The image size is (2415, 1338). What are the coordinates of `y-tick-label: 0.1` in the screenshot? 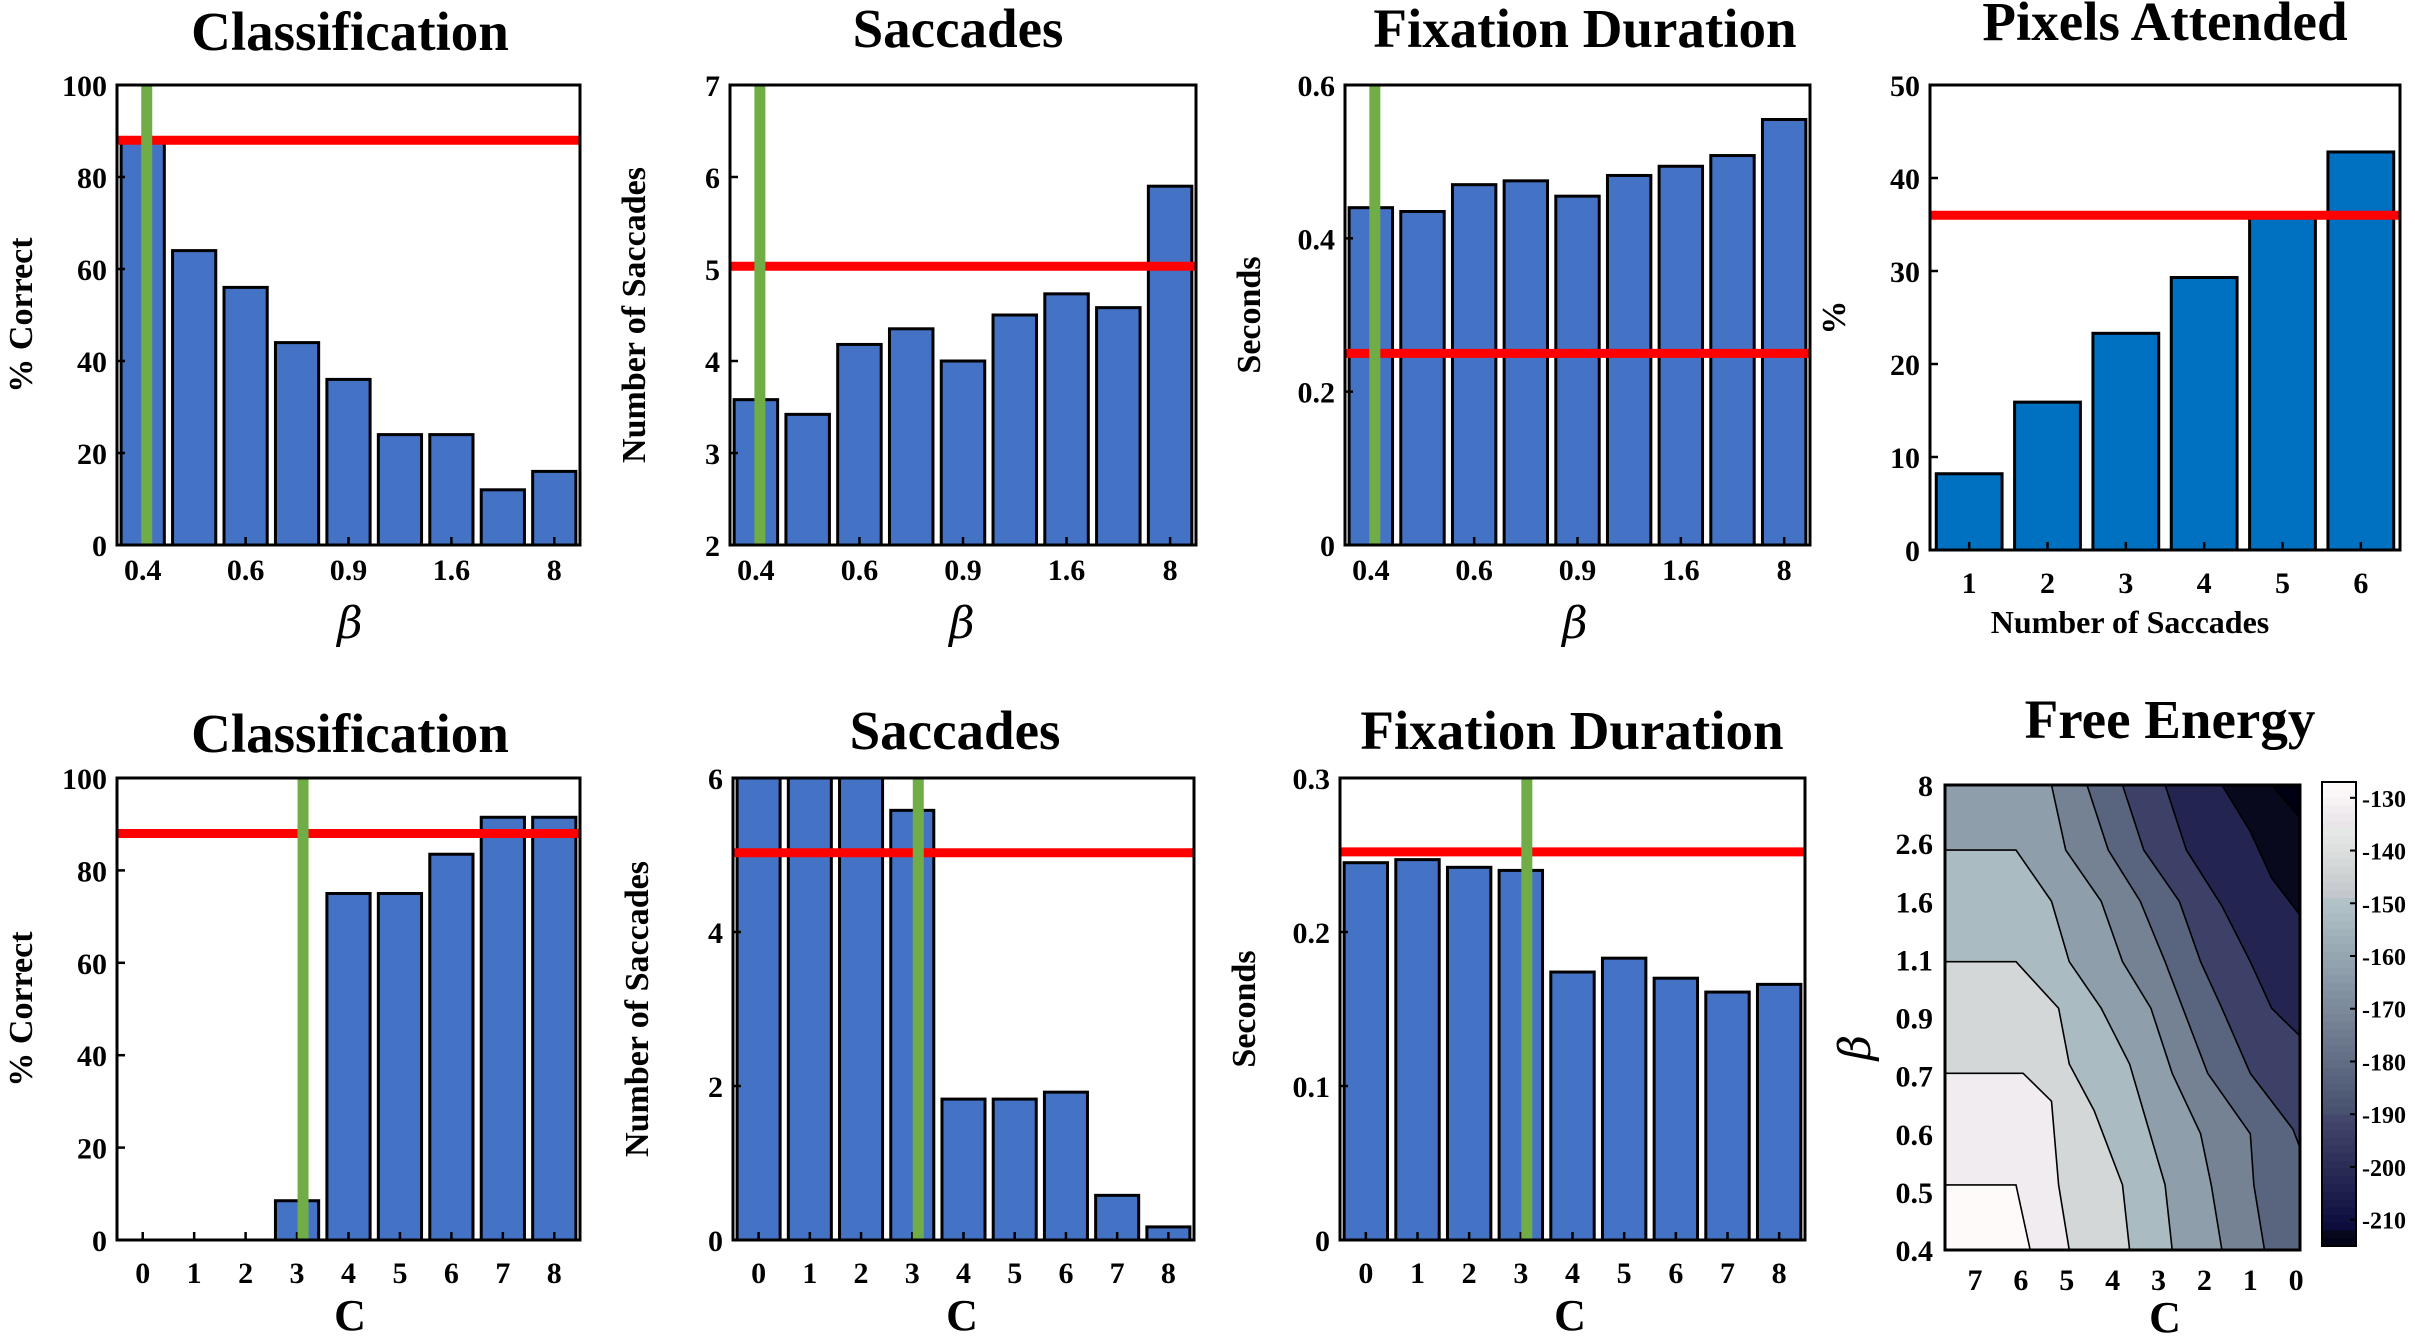 It's located at (1312, 1087).